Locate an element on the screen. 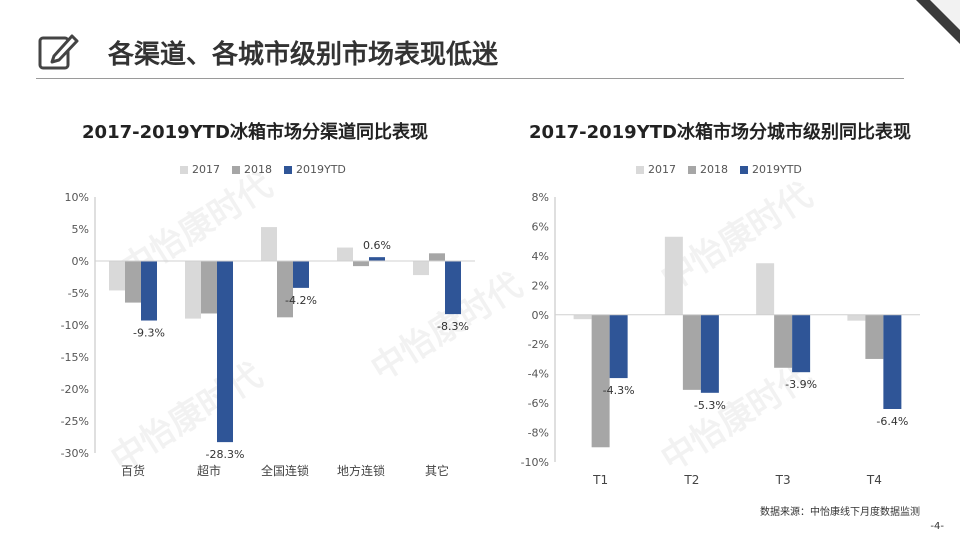  data-label: -28.3% is located at coordinates (225, 454).